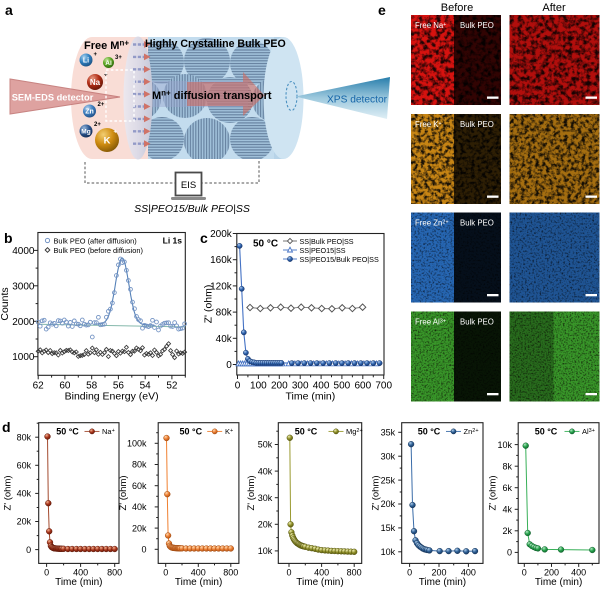  What do you see at coordinates (112, 396) in the screenshot?
I see `svg-text: Binding Energy (eV)` at bounding box center [112, 396].